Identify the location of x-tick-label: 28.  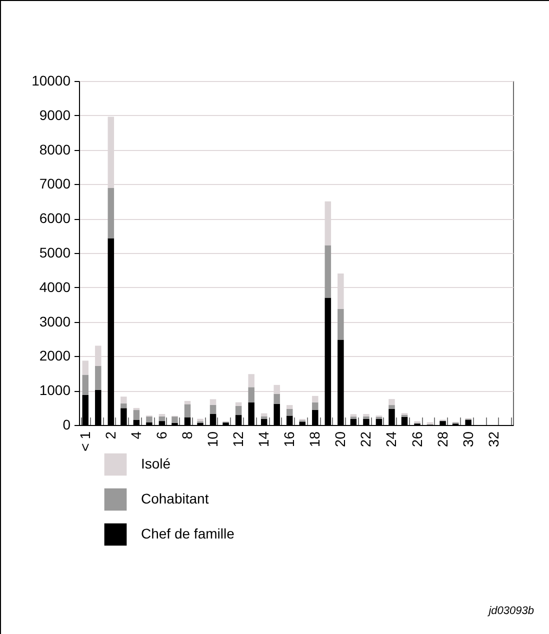
(442, 439).